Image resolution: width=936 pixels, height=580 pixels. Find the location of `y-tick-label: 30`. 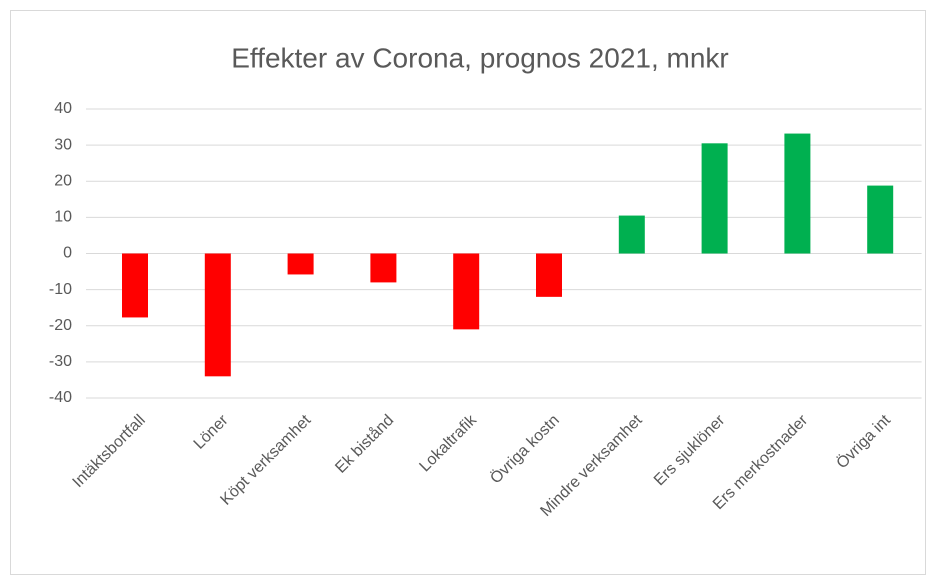

y-tick-label: 30 is located at coordinates (63, 144).